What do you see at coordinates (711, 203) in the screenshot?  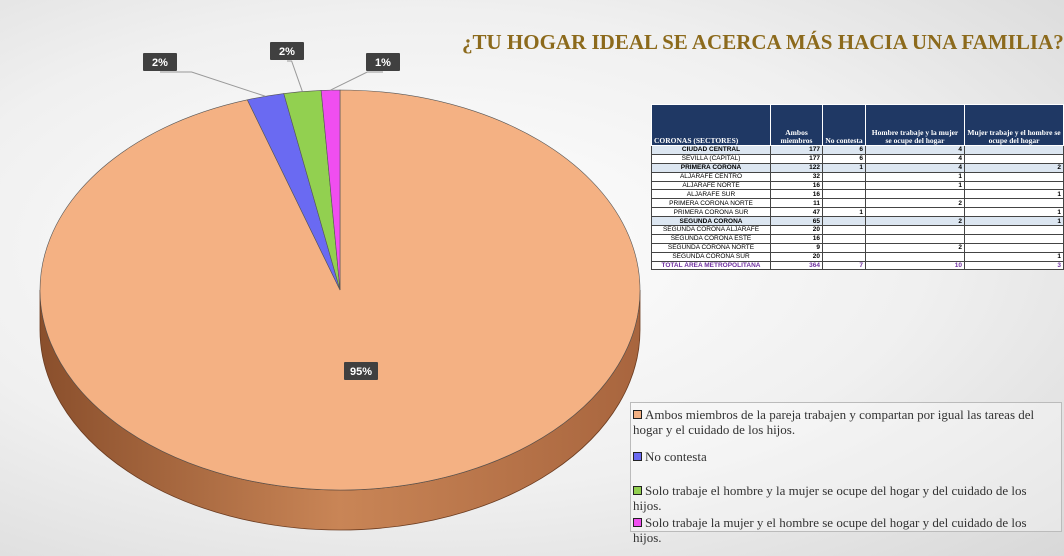 I see `table-cell: PRIMERA CORONA NORTE` at bounding box center [711, 203].